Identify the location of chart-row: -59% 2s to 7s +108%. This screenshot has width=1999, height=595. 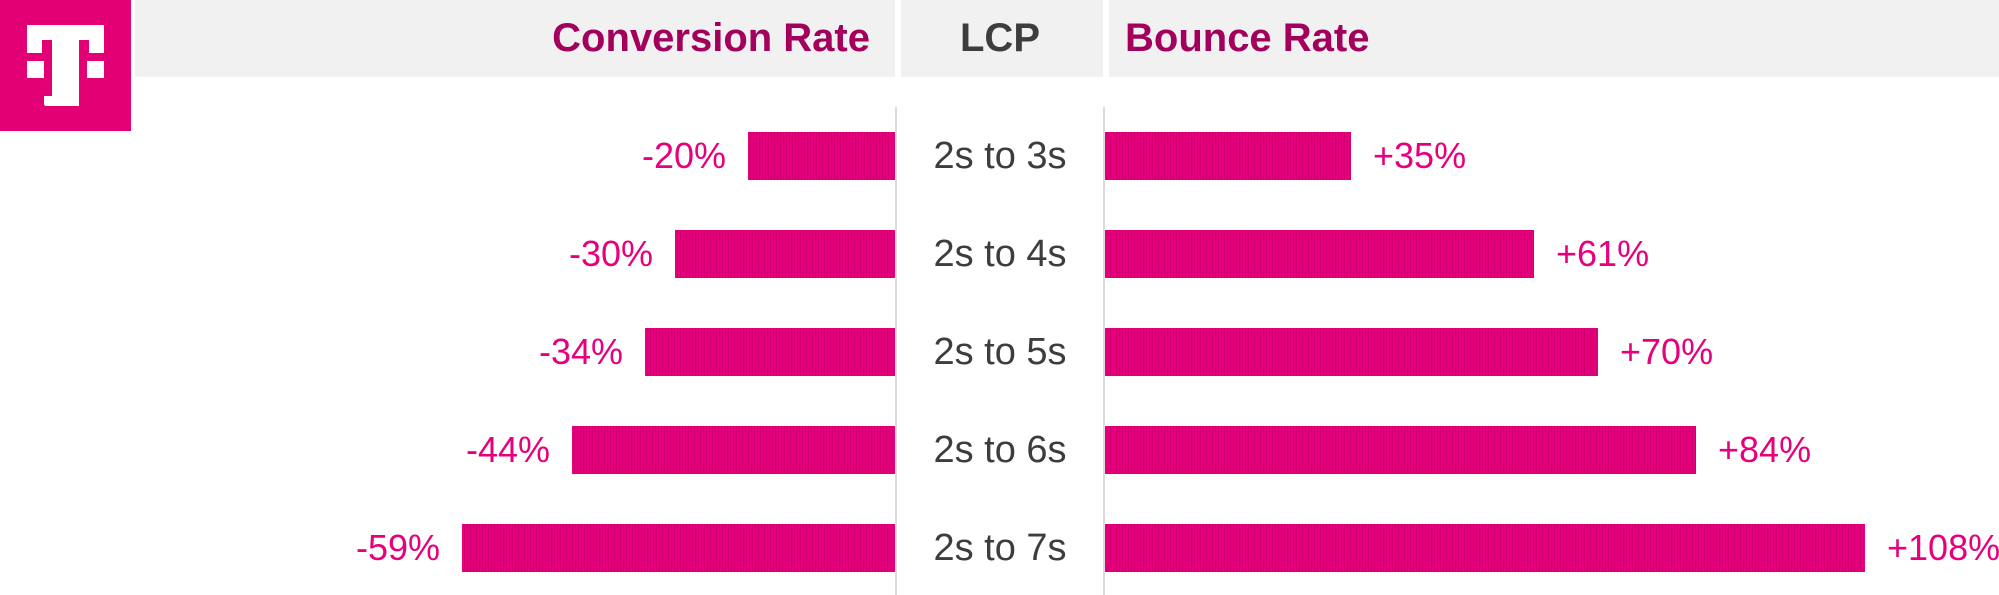
(999, 548).